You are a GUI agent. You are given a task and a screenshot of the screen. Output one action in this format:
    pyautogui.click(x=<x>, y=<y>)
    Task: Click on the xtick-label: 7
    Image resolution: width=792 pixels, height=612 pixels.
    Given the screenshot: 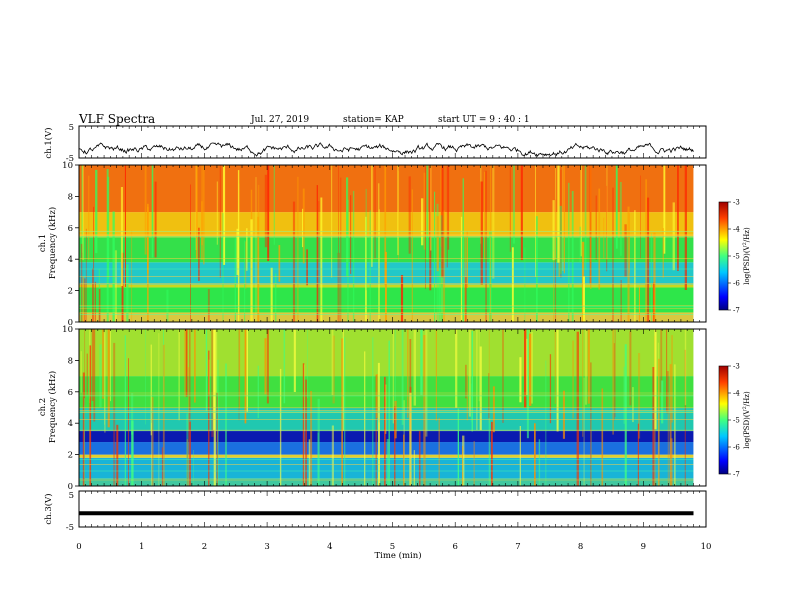 What is the action you would take?
    pyautogui.click(x=517, y=547)
    